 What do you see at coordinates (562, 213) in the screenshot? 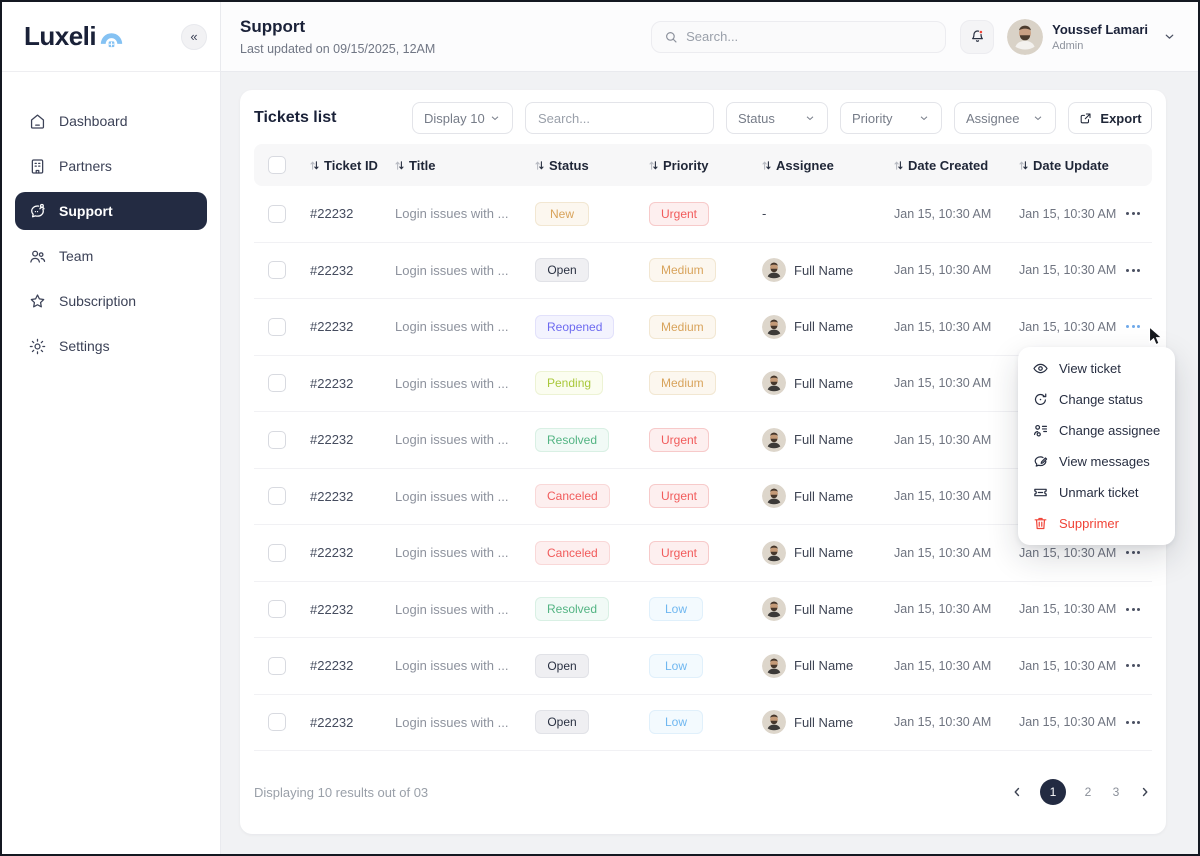
I see `status-badge: New` at bounding box center [562, 213].